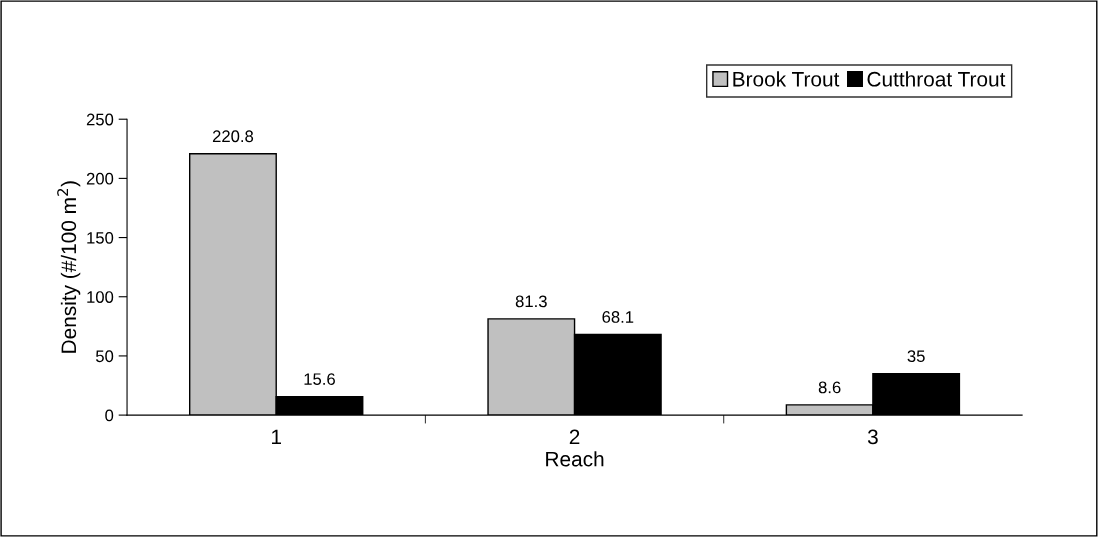  I want to click on legend-label: Cutthroat Trout, so click(936, 79).